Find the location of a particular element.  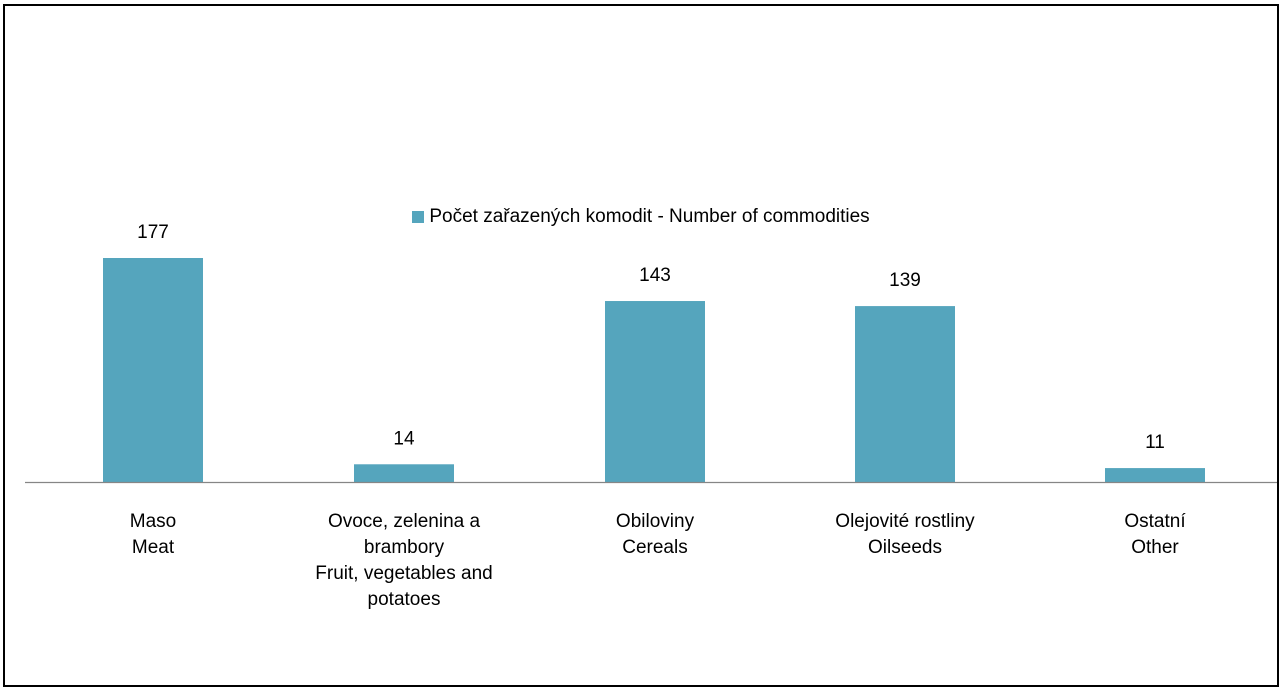

category-label-line: Ovoce, zelenina a is located at coordinates (404, 521).